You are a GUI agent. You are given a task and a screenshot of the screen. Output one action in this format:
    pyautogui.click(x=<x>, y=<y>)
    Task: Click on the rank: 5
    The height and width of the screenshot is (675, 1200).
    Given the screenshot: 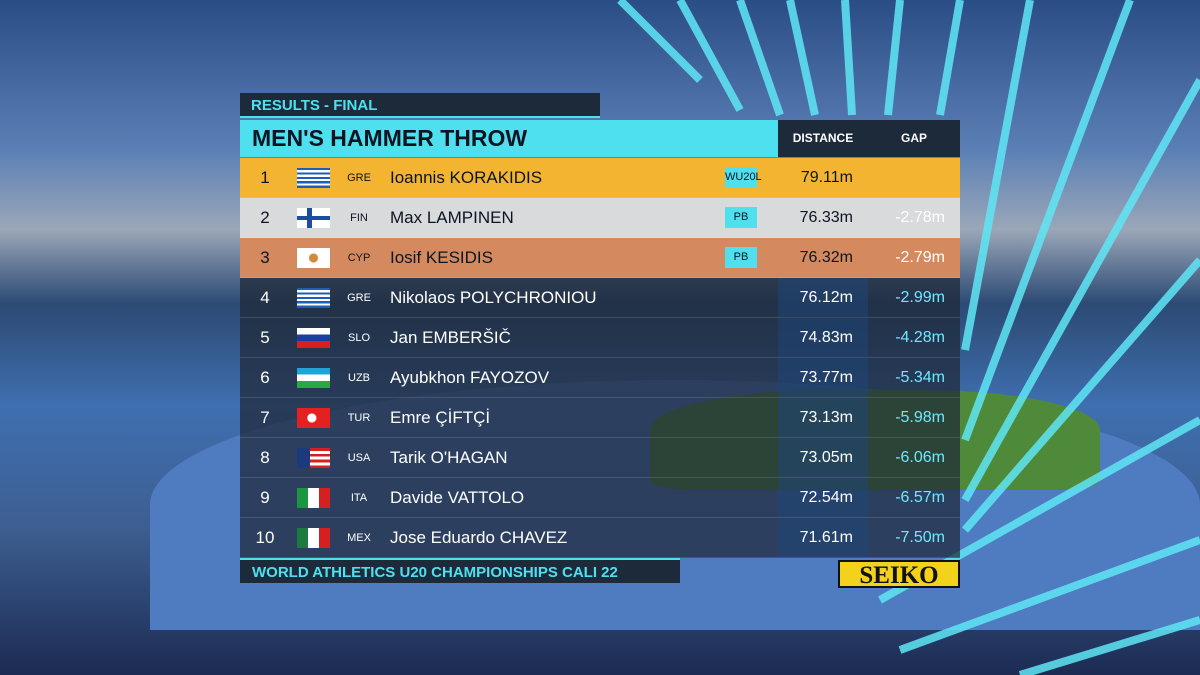 What is the action you would take?
    pyautogui.click(x=265, y=337)
    